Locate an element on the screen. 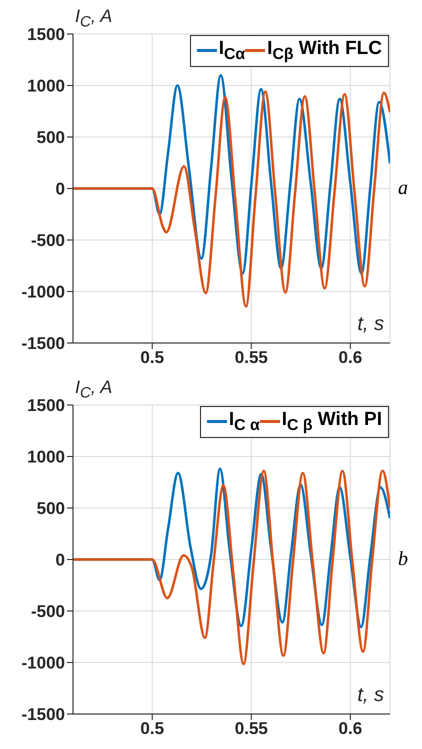 This screenshot has width=422, height=749. legend-label: I$_{C β}$ With PI is located at coordinates (332, 422).